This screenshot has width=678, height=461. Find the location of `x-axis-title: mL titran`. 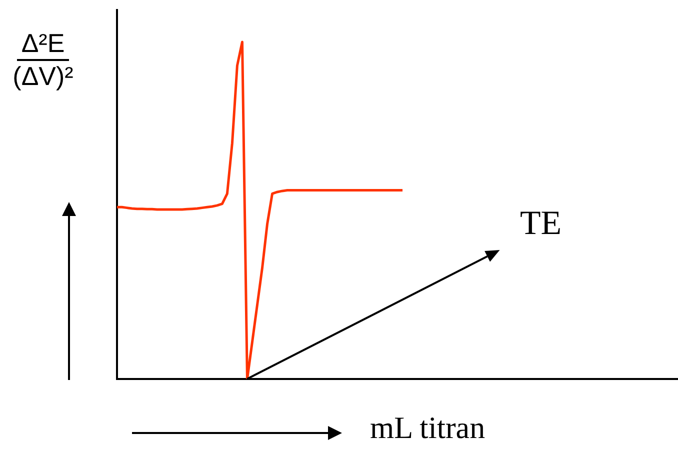

x-axis-title: mL titran is located at coordinates (428, 428).